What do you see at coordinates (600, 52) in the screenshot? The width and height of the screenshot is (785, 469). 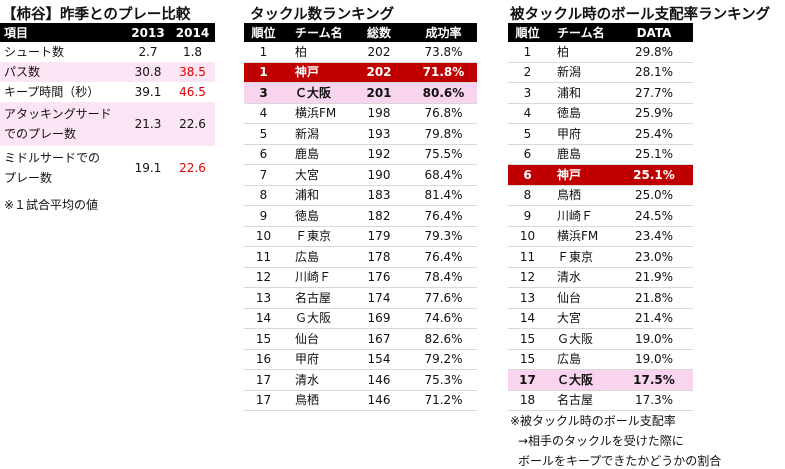 I see `table-row: 1 柏 29.8%` at bounding box center [600, 52].